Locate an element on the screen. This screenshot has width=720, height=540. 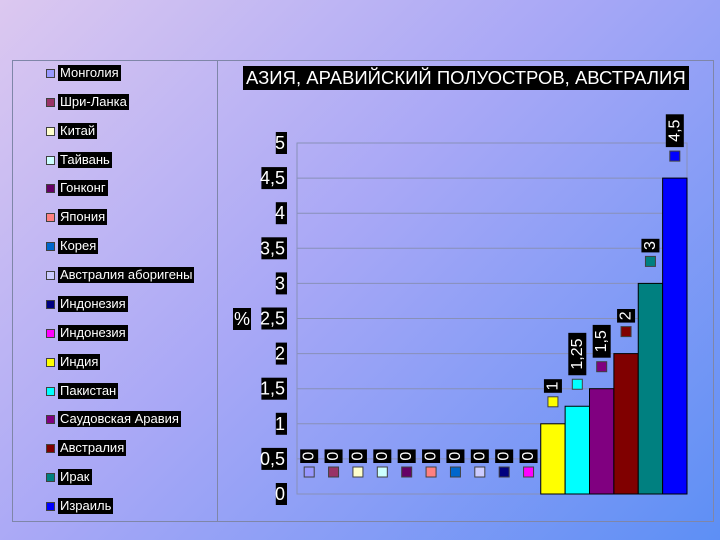
data-label-11-text: 1 is located at coordinates (552, 385).